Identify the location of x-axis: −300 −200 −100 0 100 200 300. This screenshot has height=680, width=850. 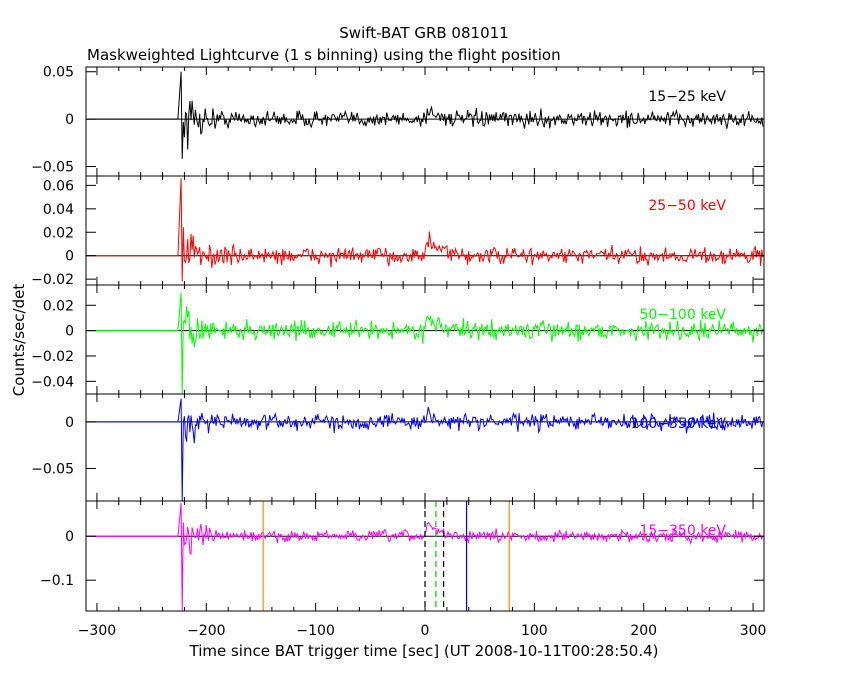
(422, 631).